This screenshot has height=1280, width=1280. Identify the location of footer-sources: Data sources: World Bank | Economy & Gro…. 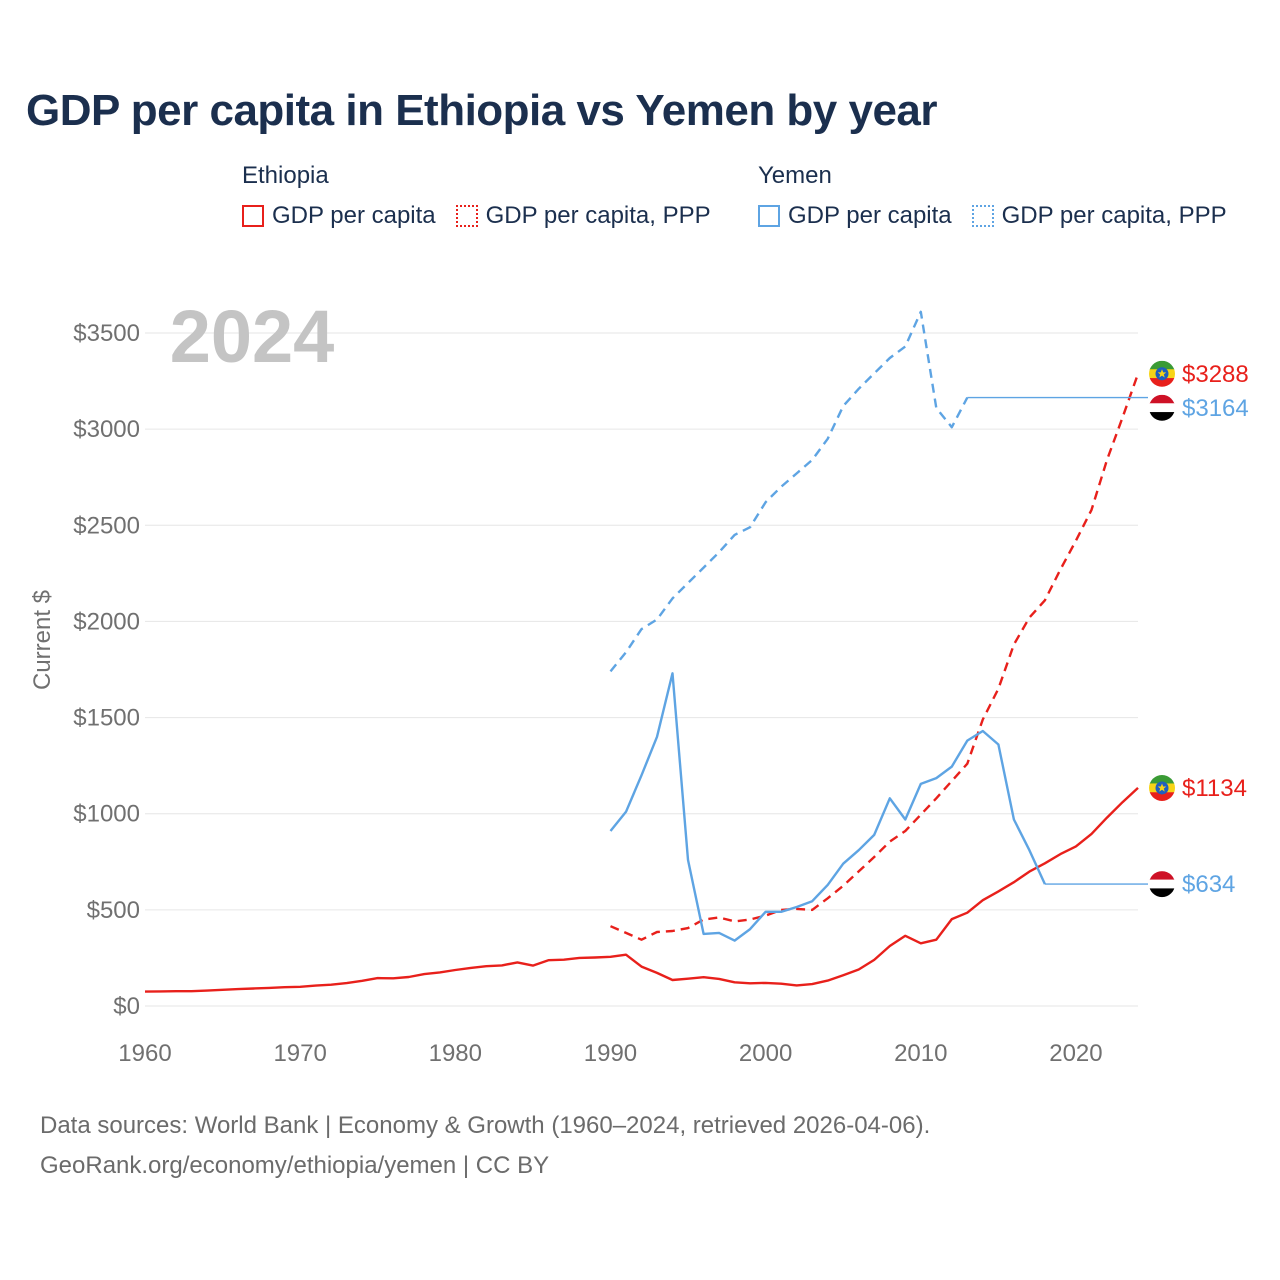
(485, 1125).